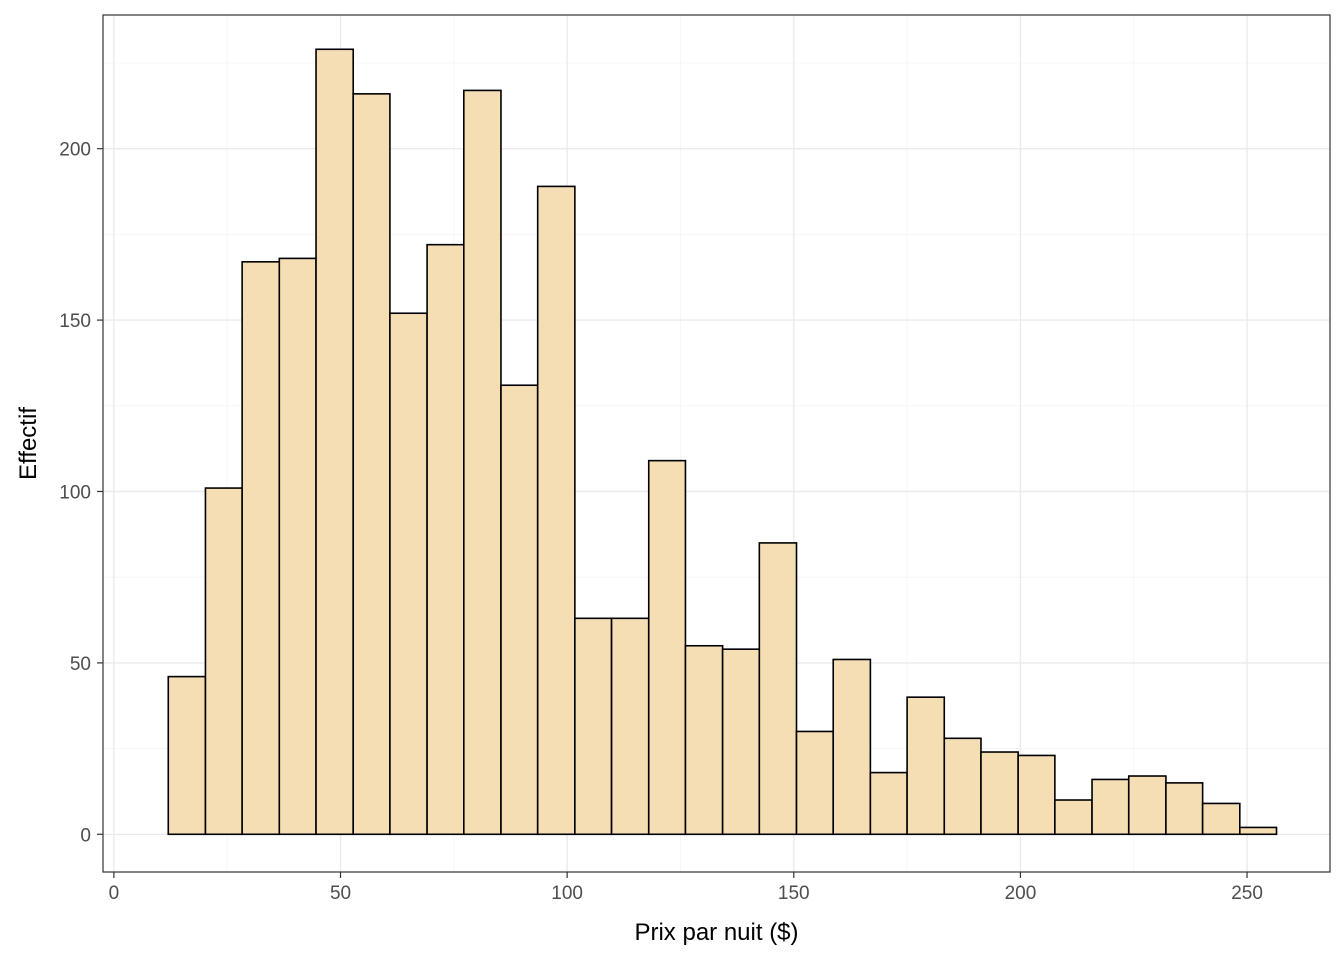 The width and height of the screenshot is (1344, 965). I want to click on x-tick-label: 150, so click(794, 893).